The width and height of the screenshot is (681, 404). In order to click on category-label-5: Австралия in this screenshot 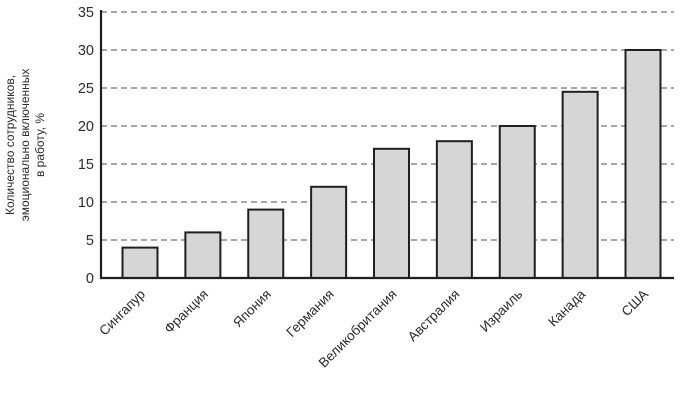, I will do `click(434, 316)`.